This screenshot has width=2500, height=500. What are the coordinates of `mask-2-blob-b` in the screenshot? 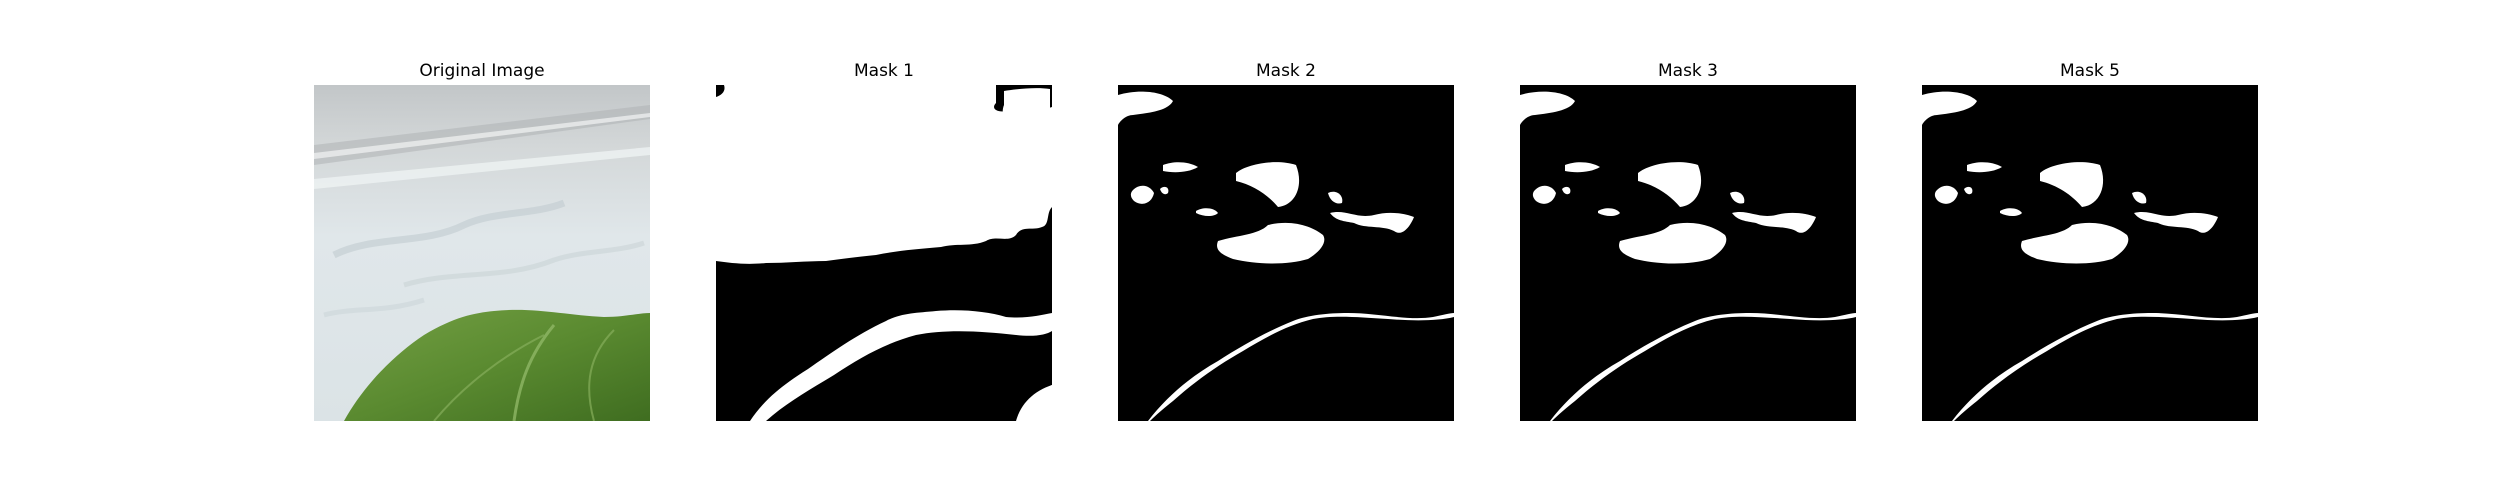 It's located at (1142, 194).